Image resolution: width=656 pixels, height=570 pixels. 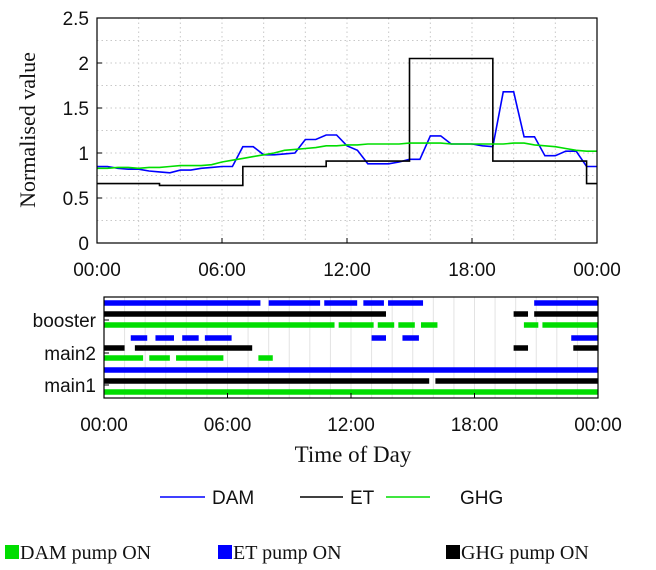 I want to click on y-axis-label: Normalised value, so click(x=27, y=130).